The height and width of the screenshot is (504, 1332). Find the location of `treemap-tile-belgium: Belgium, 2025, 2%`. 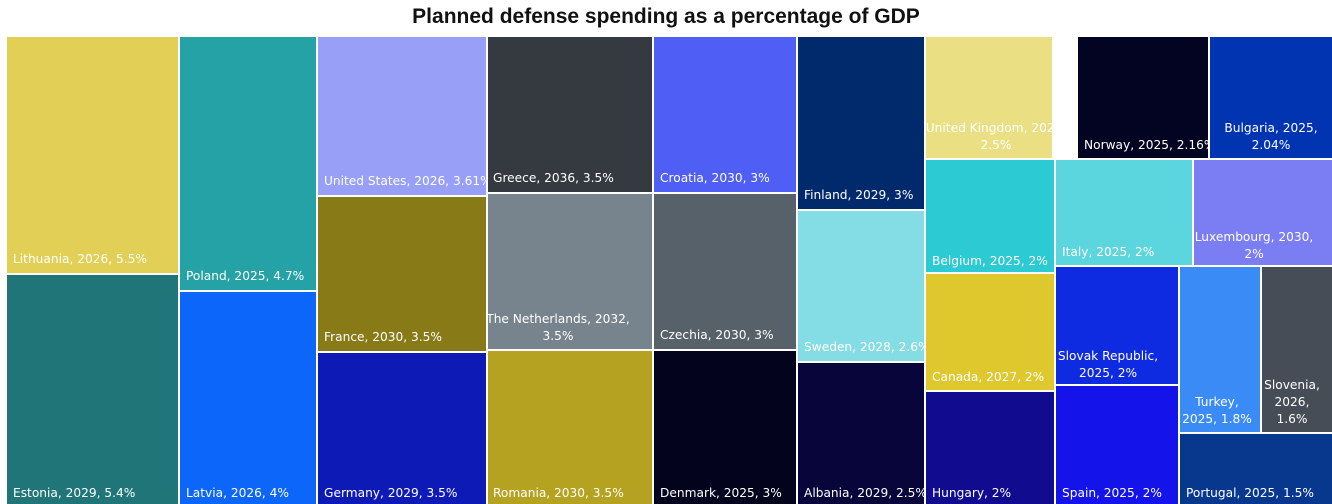

treemap-tile-belgium: Belgium, 2025, 2% is located at coordinates (990, 216).